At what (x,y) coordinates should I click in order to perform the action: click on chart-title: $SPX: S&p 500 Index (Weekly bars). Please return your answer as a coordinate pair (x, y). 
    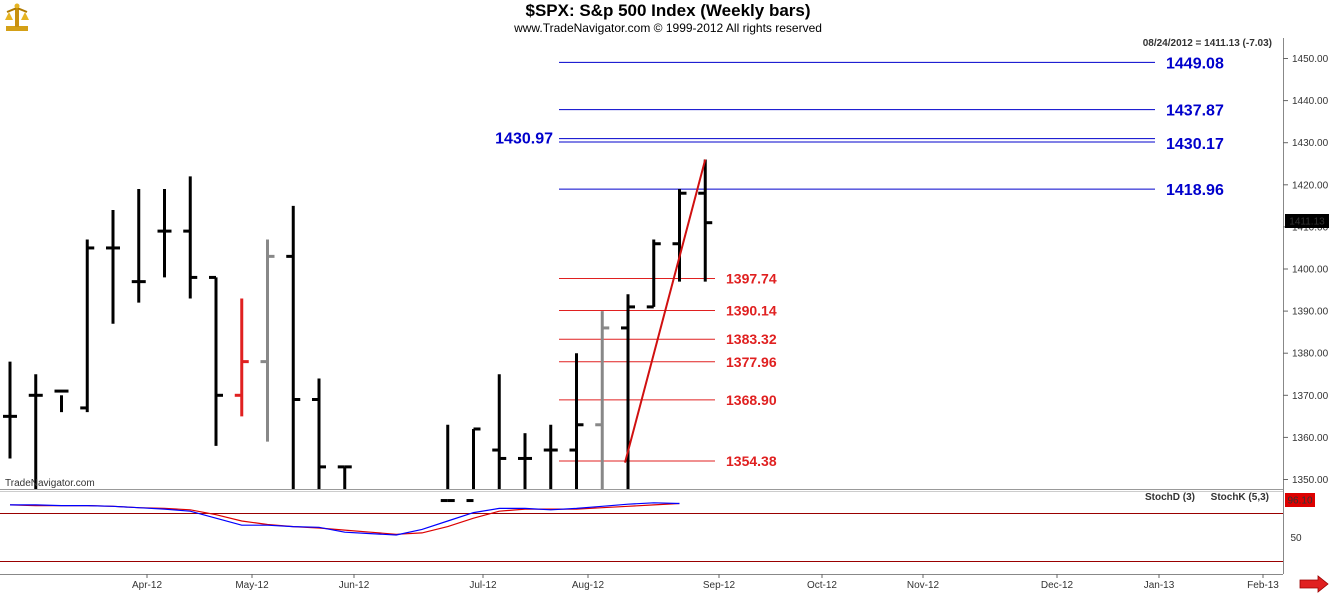
    Looking at the image, I should click on (668, 10).